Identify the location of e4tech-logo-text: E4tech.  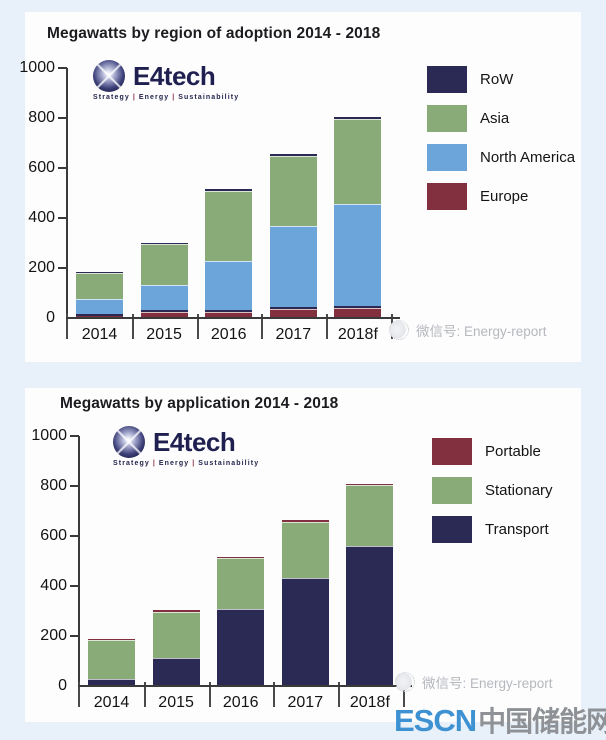
(194, 441).